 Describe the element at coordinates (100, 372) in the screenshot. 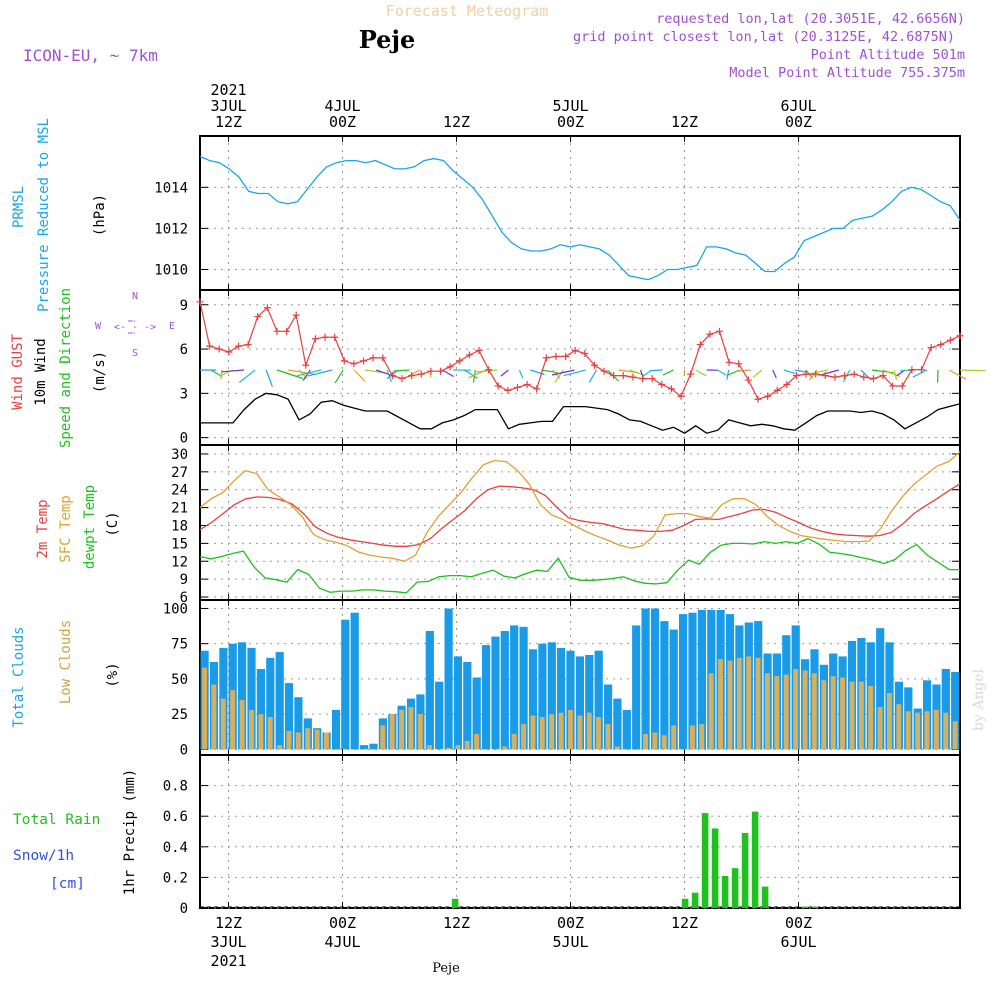

I see `wind-unit: (m/s)` at that location.